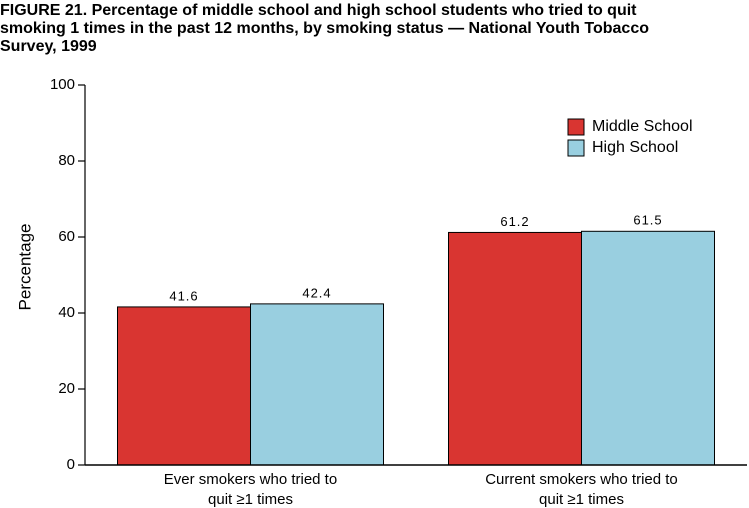 The image size is (749, 508). What do you see at coordinates (183, 295) in the screenshot?
I see `value-label: 41.6` at bounding box center [183, 295].